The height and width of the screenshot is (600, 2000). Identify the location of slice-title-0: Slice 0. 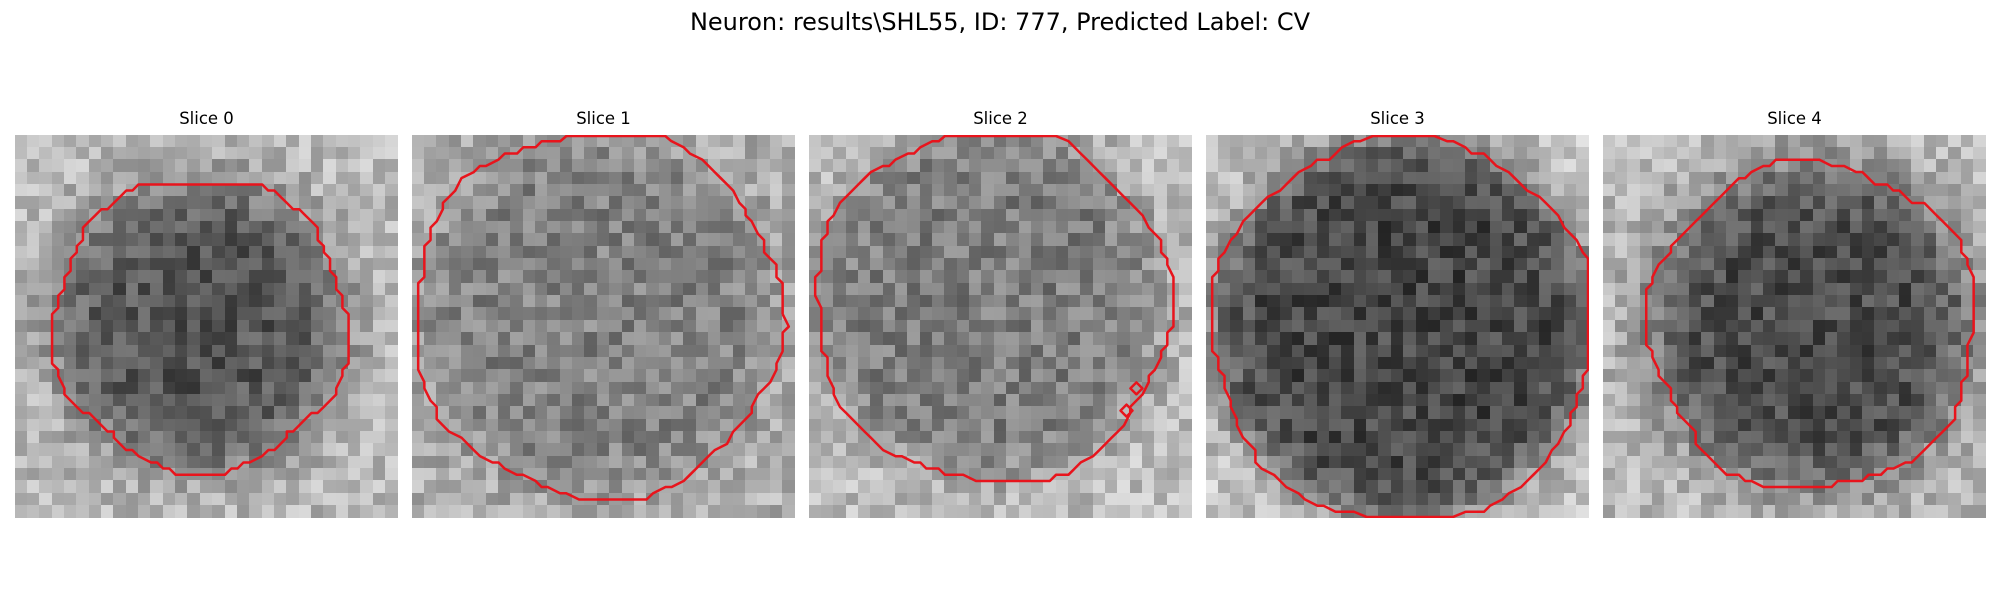
(206, 118).